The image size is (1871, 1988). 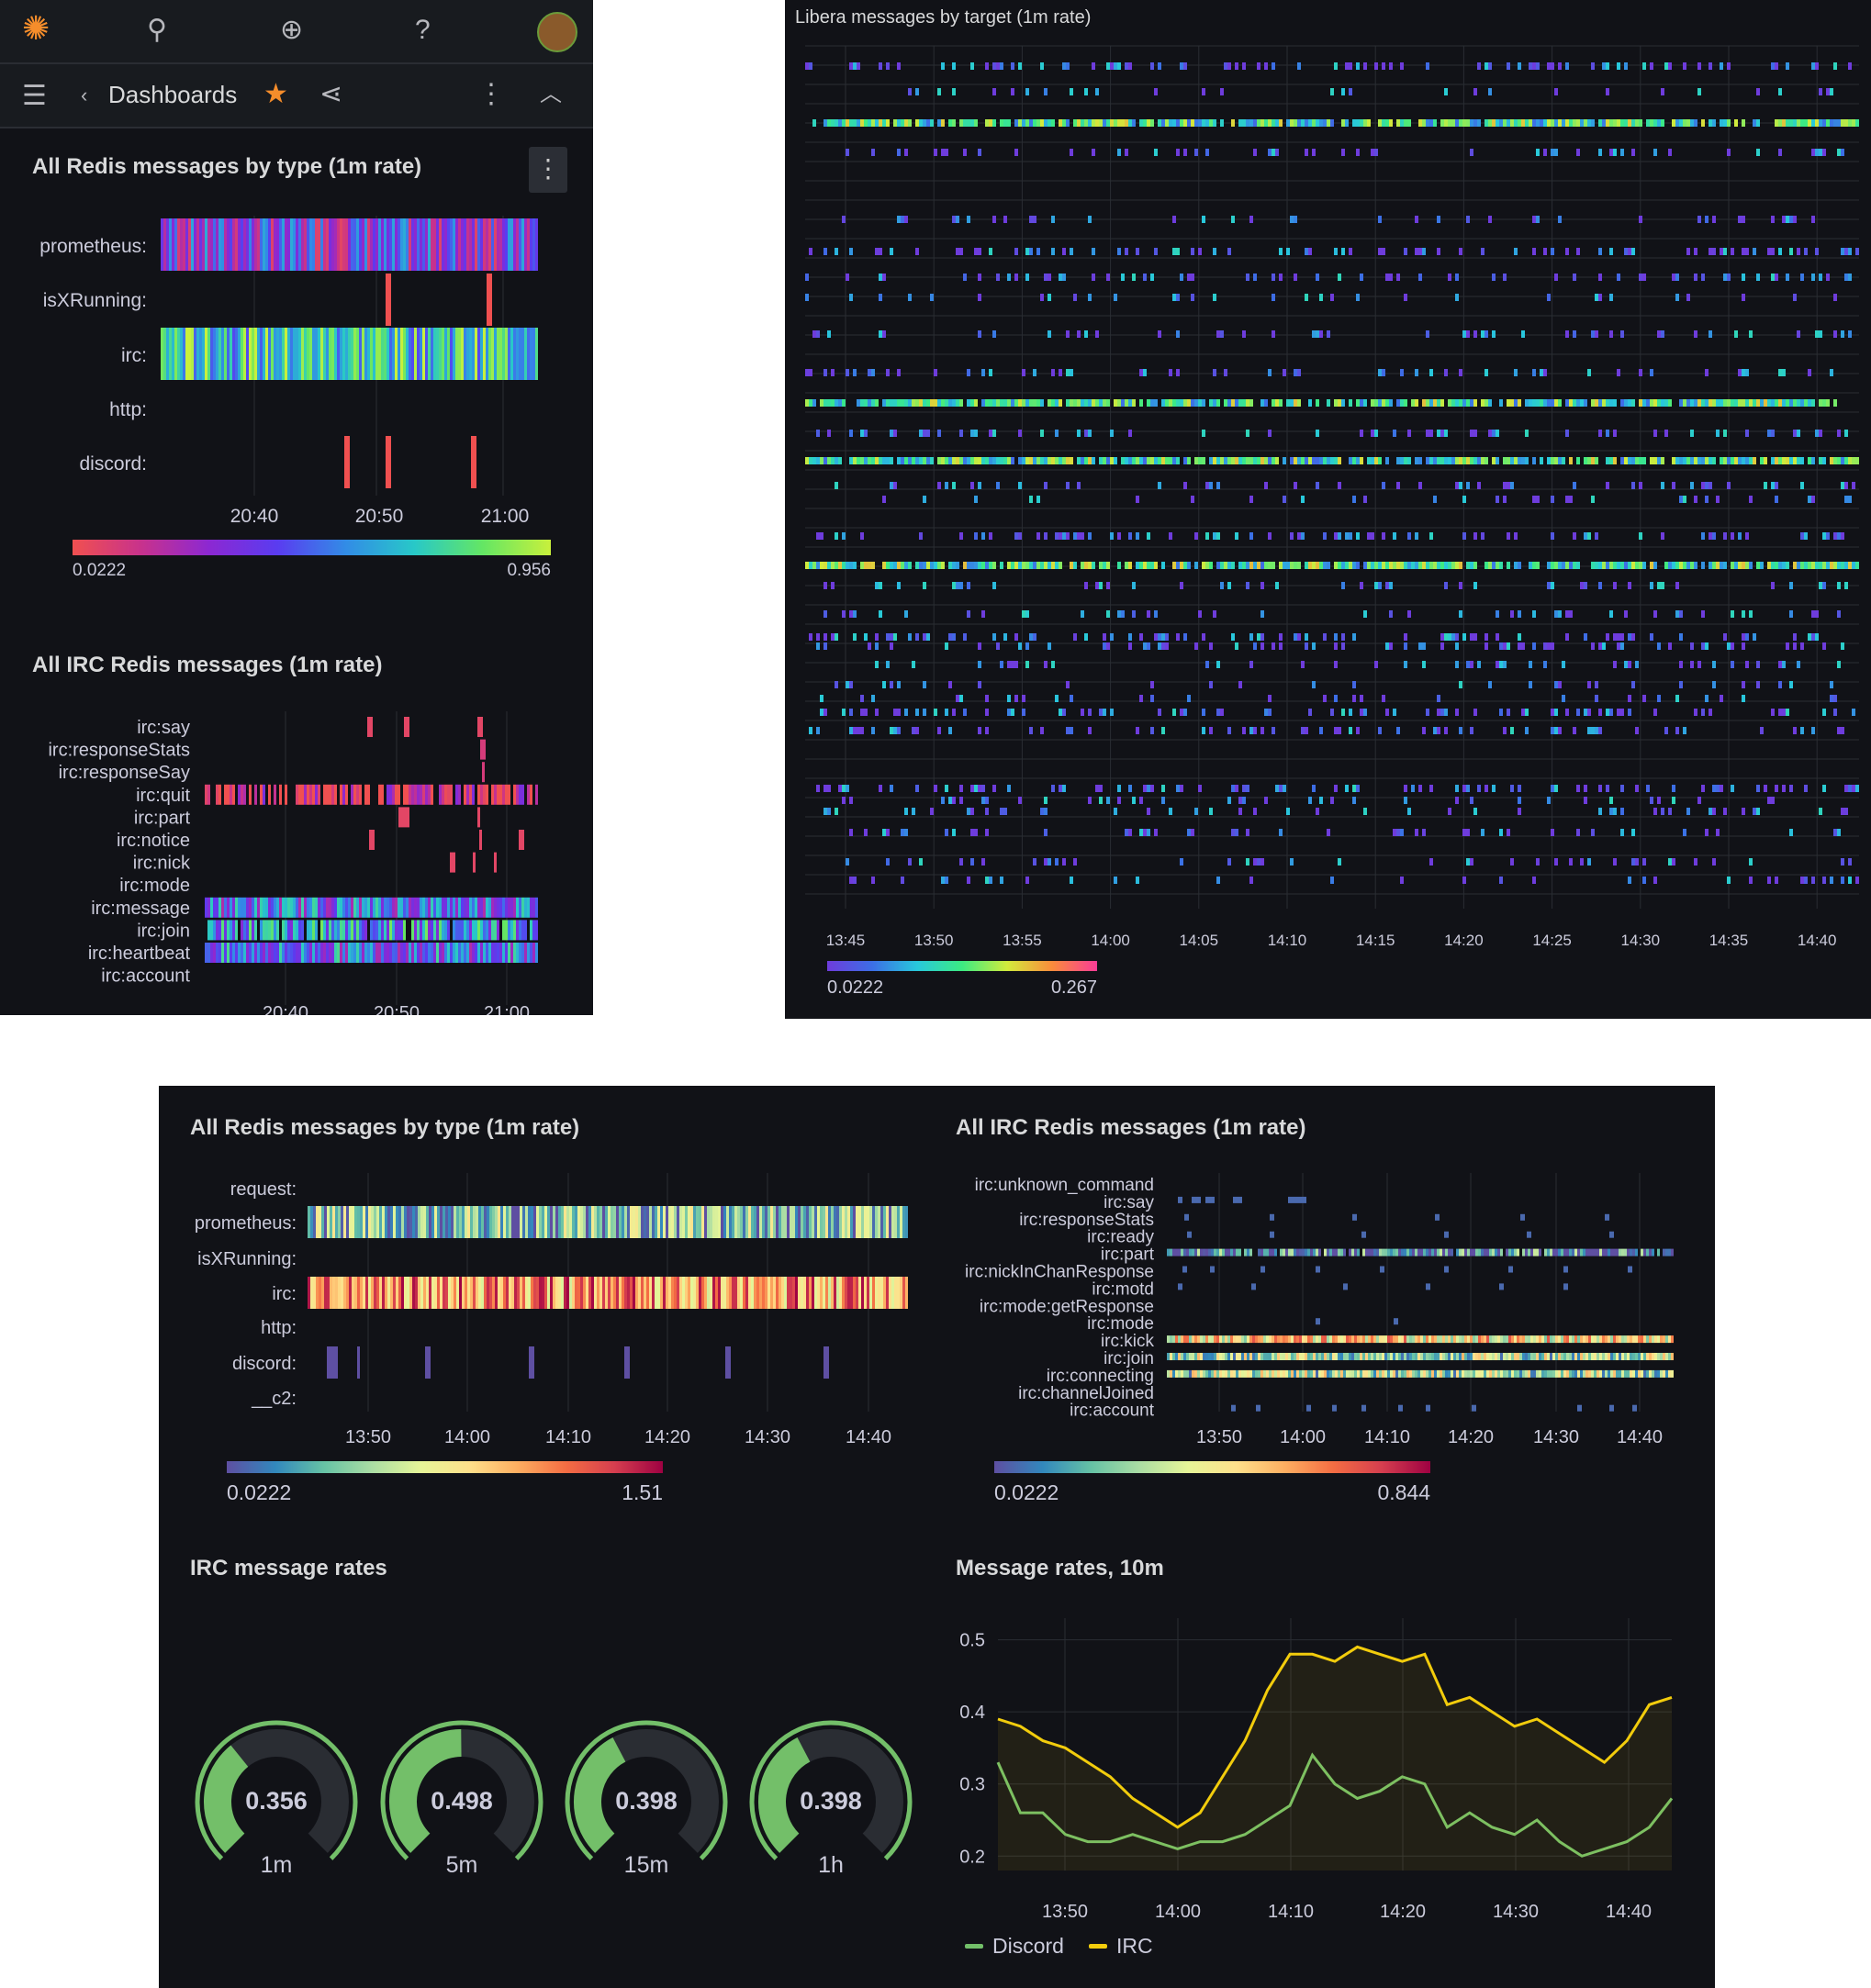 I want to click on search-icon: ⚲, so click(x=157, y=30).